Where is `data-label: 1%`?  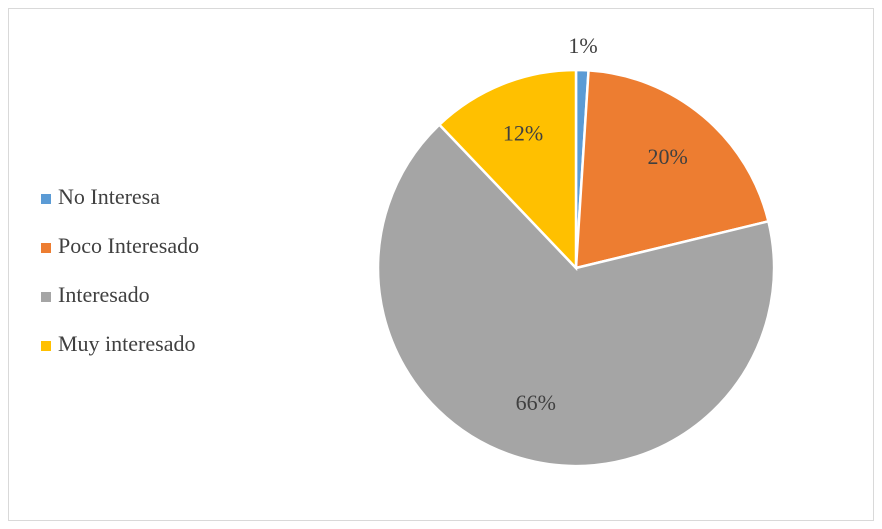
data-label: 1% is located at coordinates (582, 45).